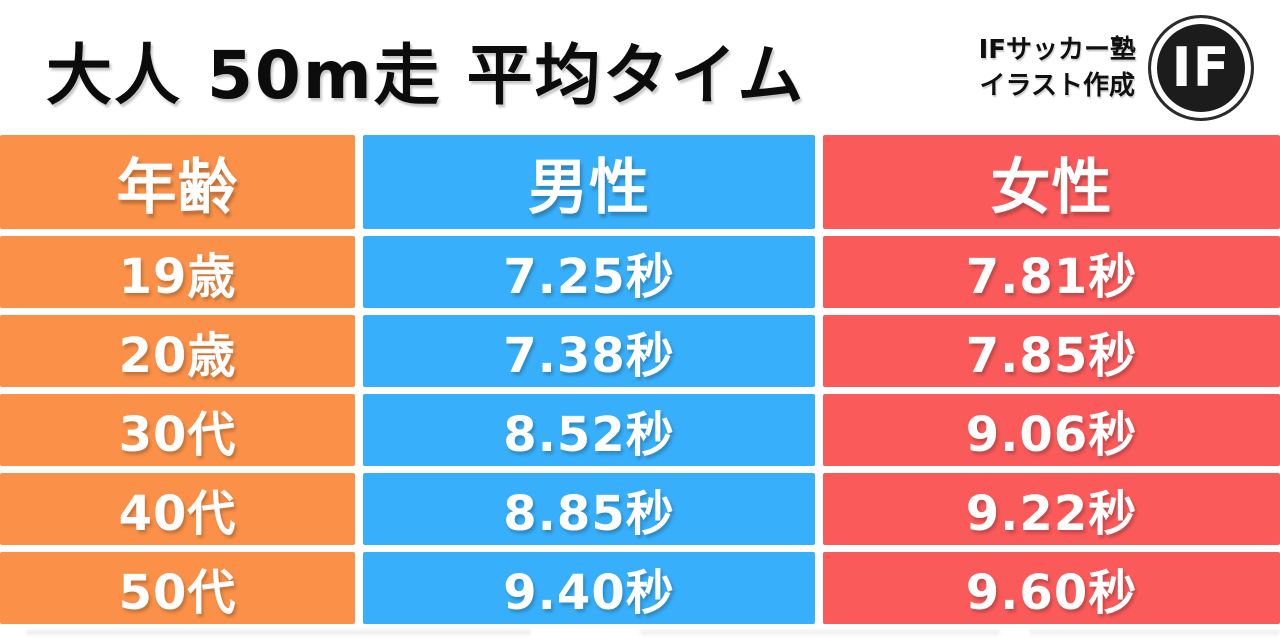 The width and height of the screenshot is (1280, 638). What do you see at coordinates (1051, 509) in the screenshot?
I see `cell-female-row4: 9.22秒` at bounding box center [1051, 509].